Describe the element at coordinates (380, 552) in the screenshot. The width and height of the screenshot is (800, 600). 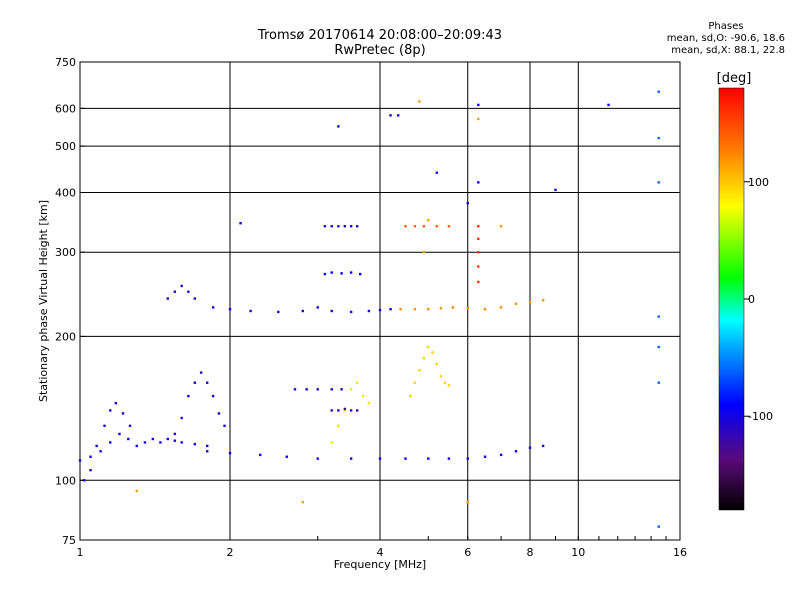
I see `x-tick-label: 4` at that location.